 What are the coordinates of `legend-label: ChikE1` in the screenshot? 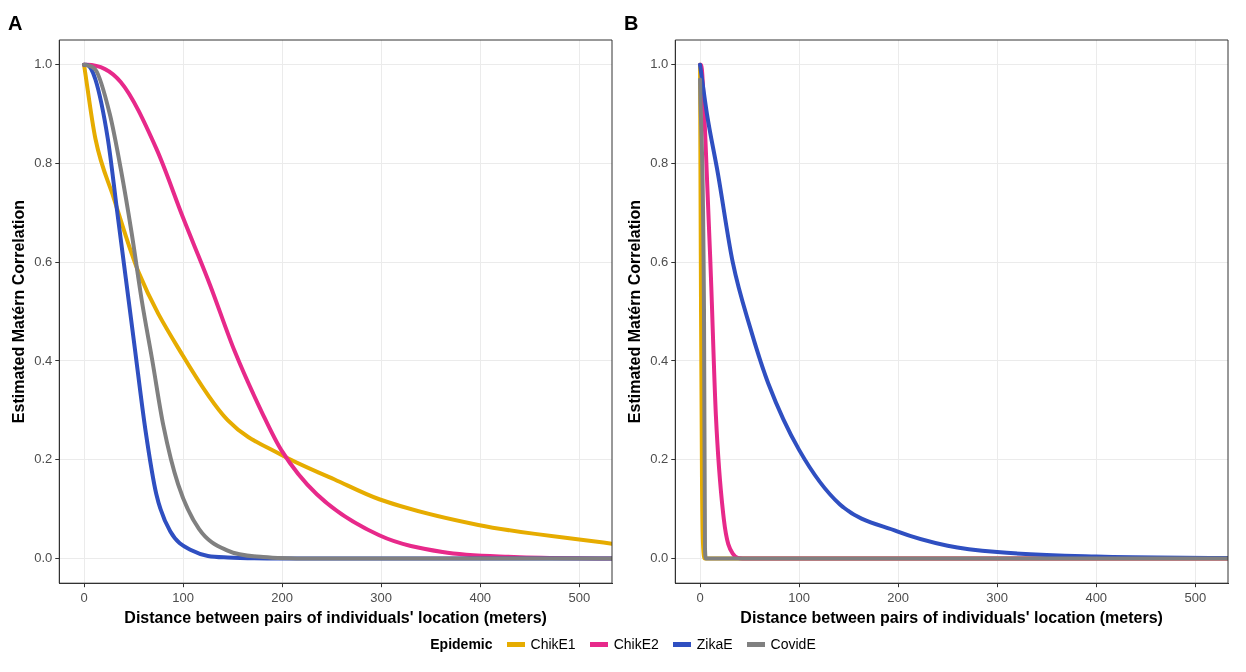 It's located at (553, 644).